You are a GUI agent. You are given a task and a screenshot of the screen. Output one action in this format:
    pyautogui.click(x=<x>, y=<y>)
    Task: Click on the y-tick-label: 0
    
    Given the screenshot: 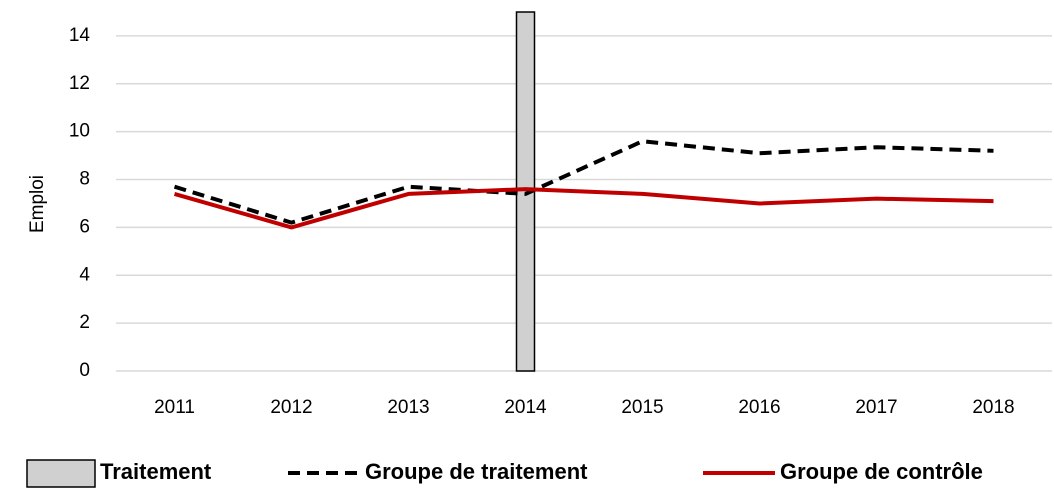 What is the action you would take?
    pyautogui.click(x=84, y=370)
    